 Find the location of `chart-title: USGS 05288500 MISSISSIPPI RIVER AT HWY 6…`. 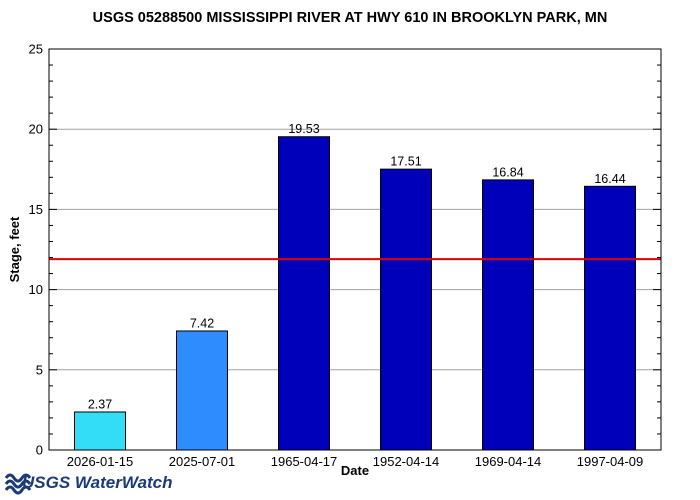

chart-title: USGS 05288500 MISSISSIPPI RIVER AT HWY 6… is located at coordinates (350, 18).